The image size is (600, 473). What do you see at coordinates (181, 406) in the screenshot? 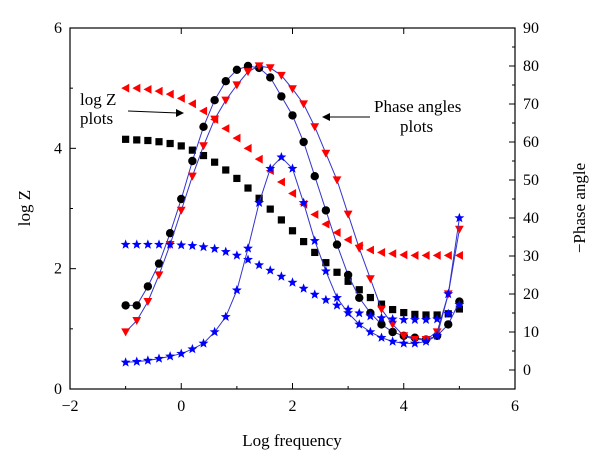
I see `x-tick-label: 0` at bounding box center [181, 406].